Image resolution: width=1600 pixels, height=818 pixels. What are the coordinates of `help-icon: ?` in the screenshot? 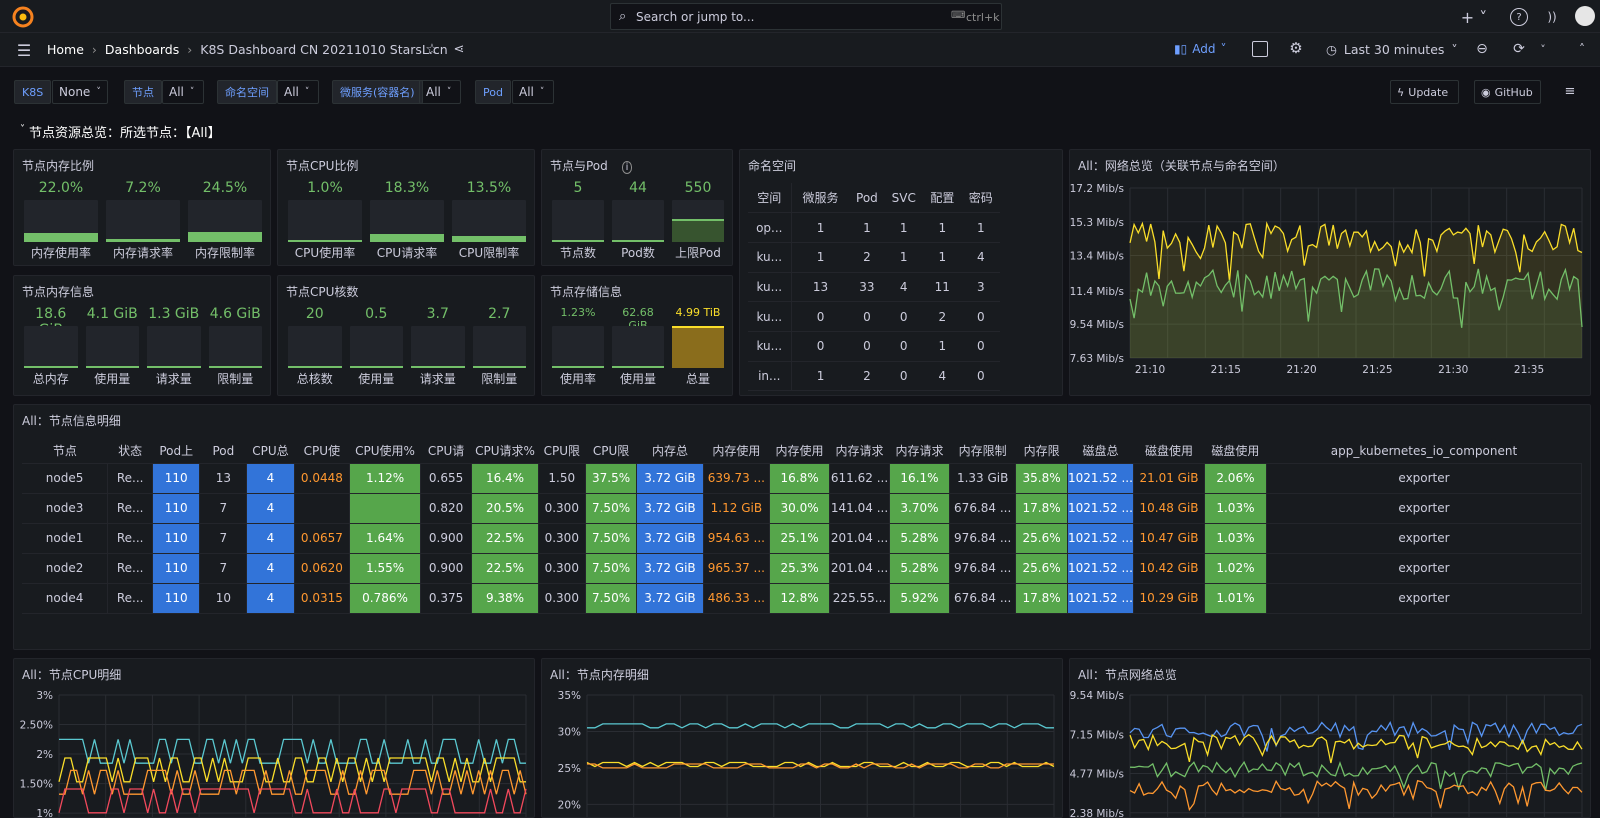 It's located at (1519, 17).